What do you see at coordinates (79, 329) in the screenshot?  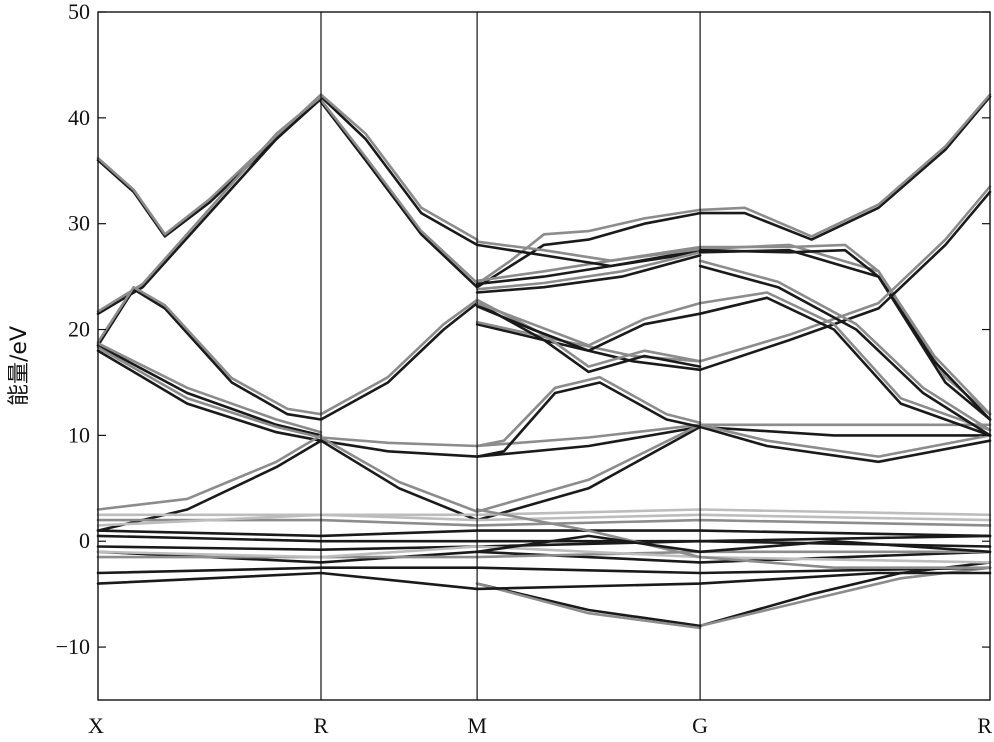 I see `y-tick-label-3: 20` at bounding box center [79, 329].